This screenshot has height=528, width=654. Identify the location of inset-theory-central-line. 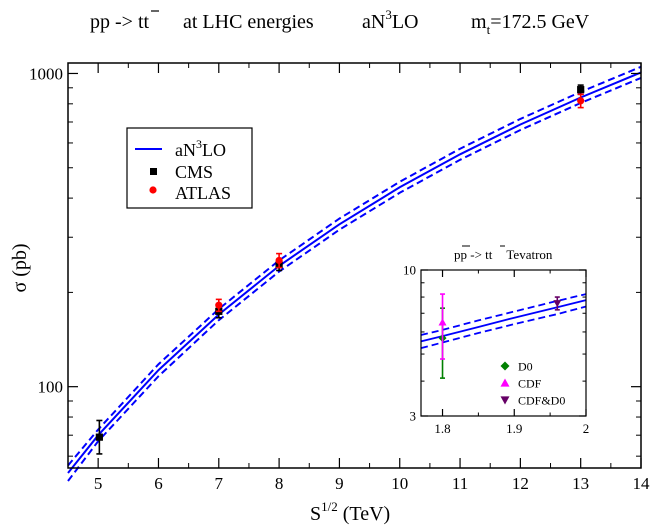
(503, 321).